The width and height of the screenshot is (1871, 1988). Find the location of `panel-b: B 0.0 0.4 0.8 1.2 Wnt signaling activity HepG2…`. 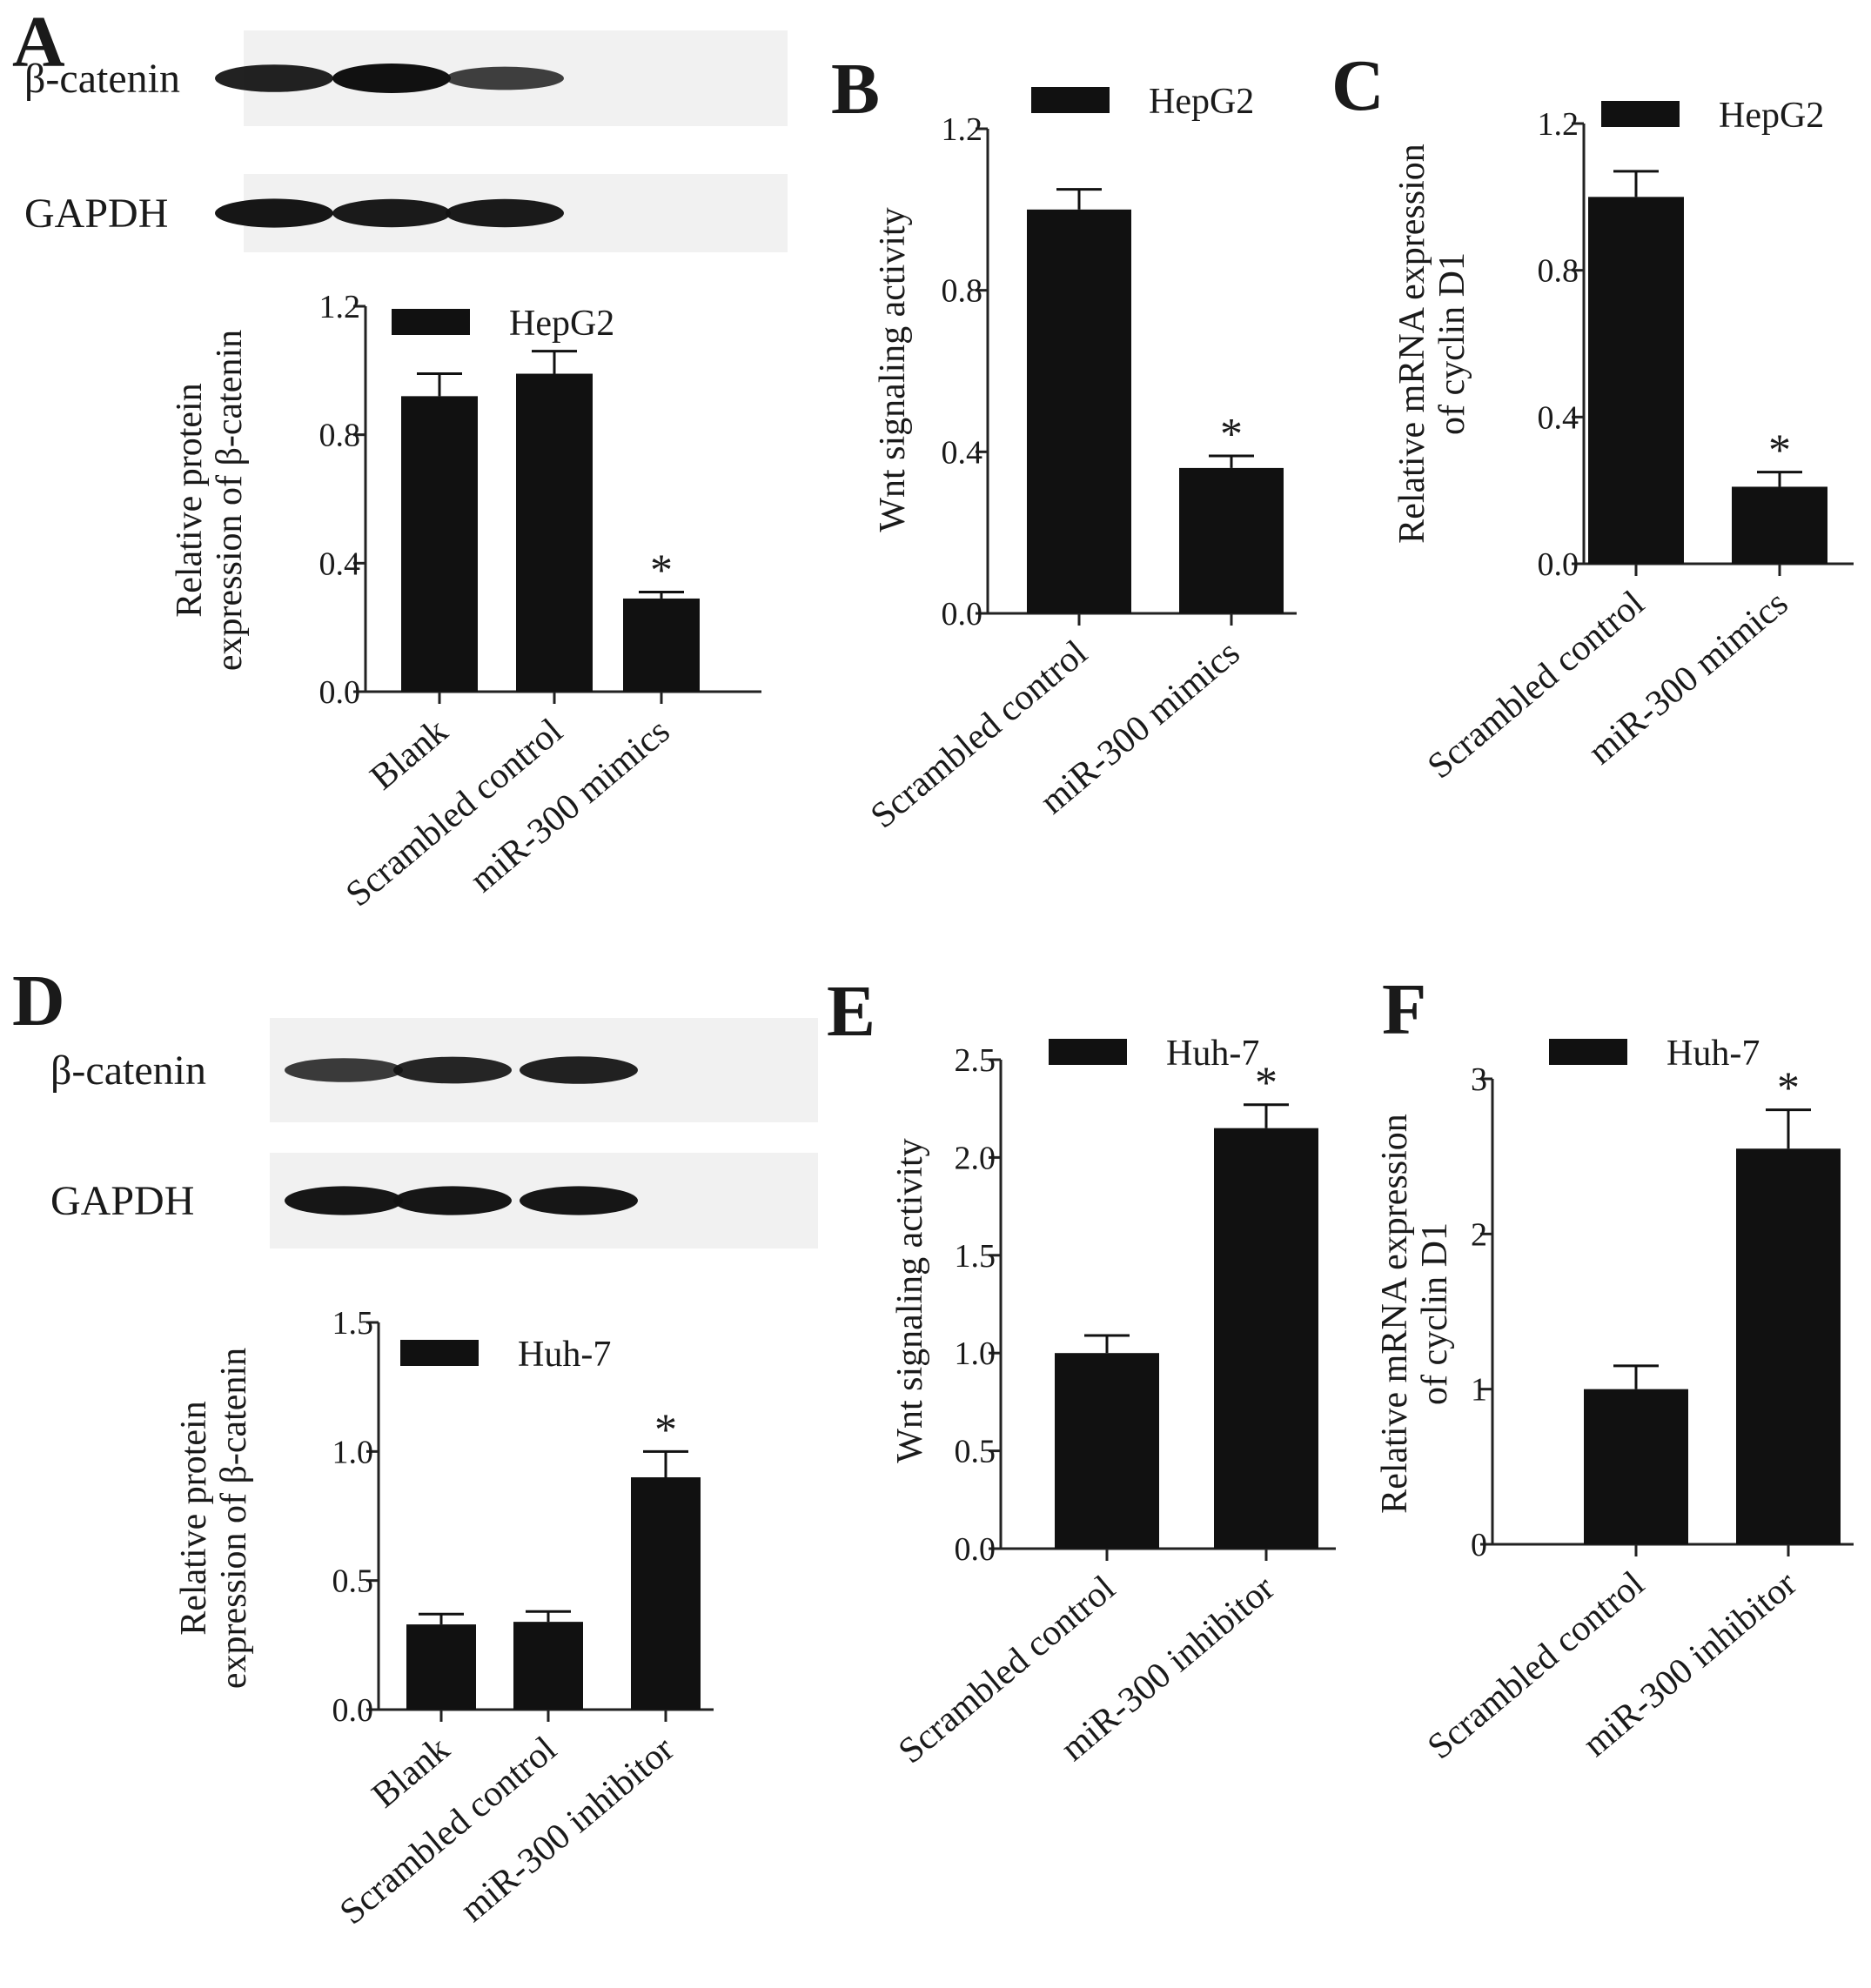

panel-b: B 0.0 0.4 0.8 1.2 Wnt signaling activity HepG2… is located at coordinates (1064, 442).